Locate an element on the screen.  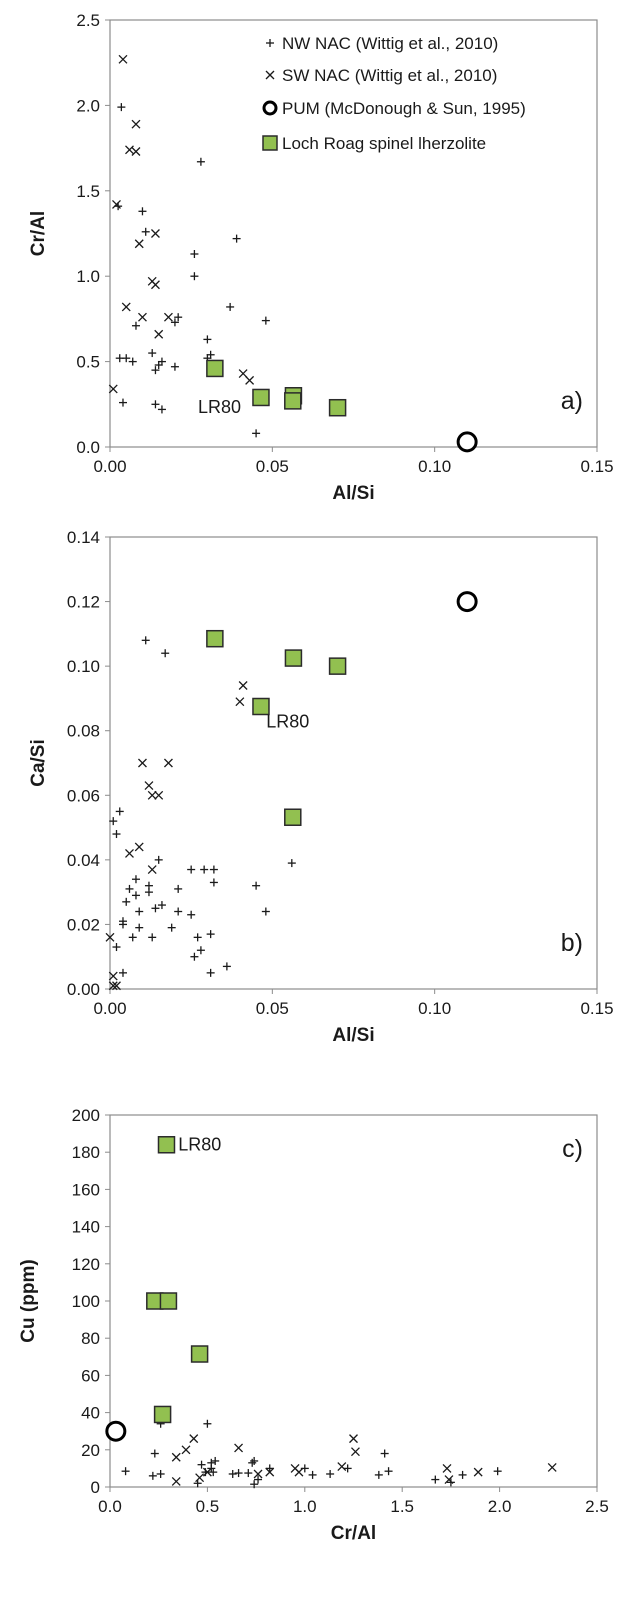
y-tick-label: 120 is located at coordinates (86, 1264).